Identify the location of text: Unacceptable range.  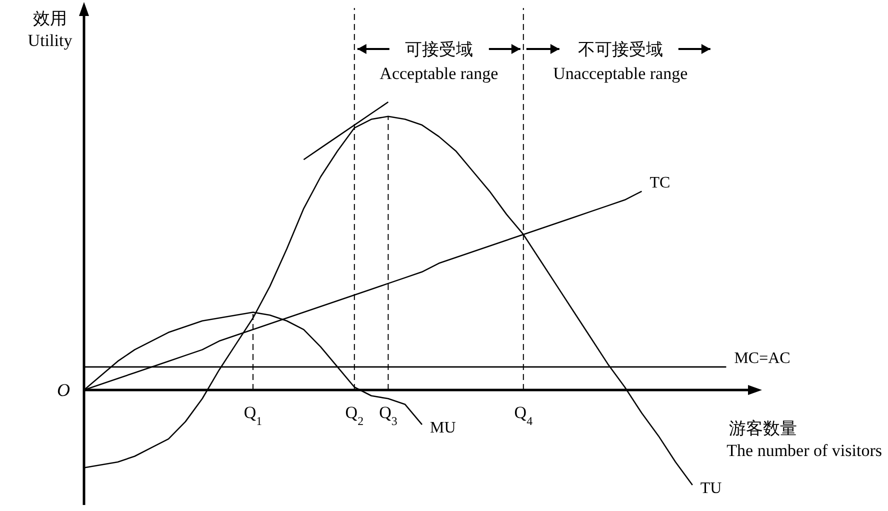
(620, 73).